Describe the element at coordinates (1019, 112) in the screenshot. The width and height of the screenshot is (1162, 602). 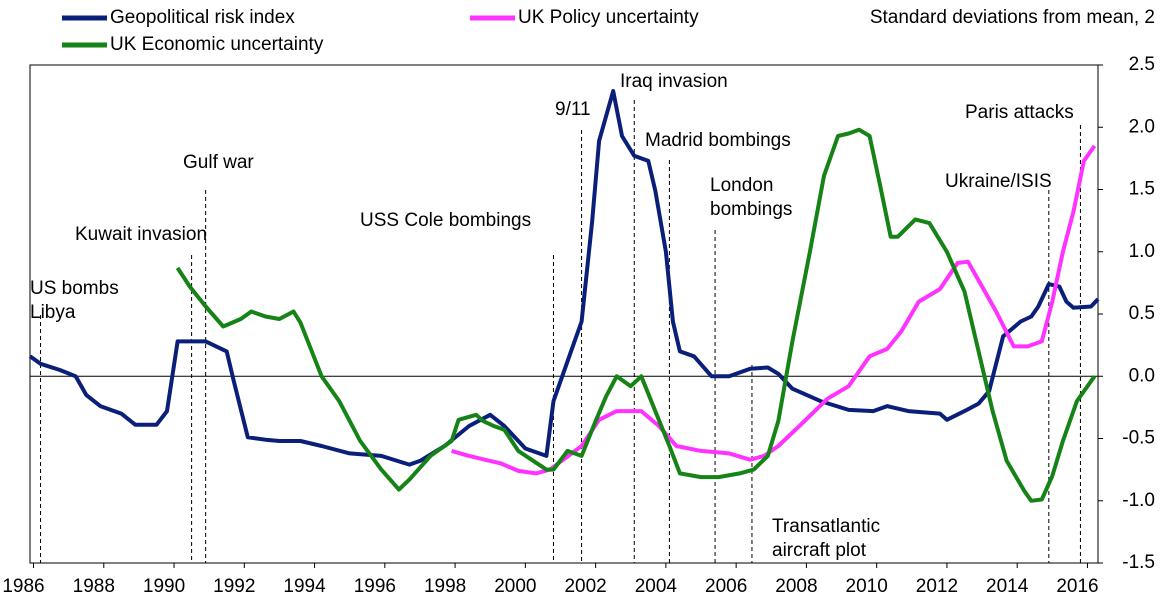
I see `annotation-label: Paris attacks` at that location.